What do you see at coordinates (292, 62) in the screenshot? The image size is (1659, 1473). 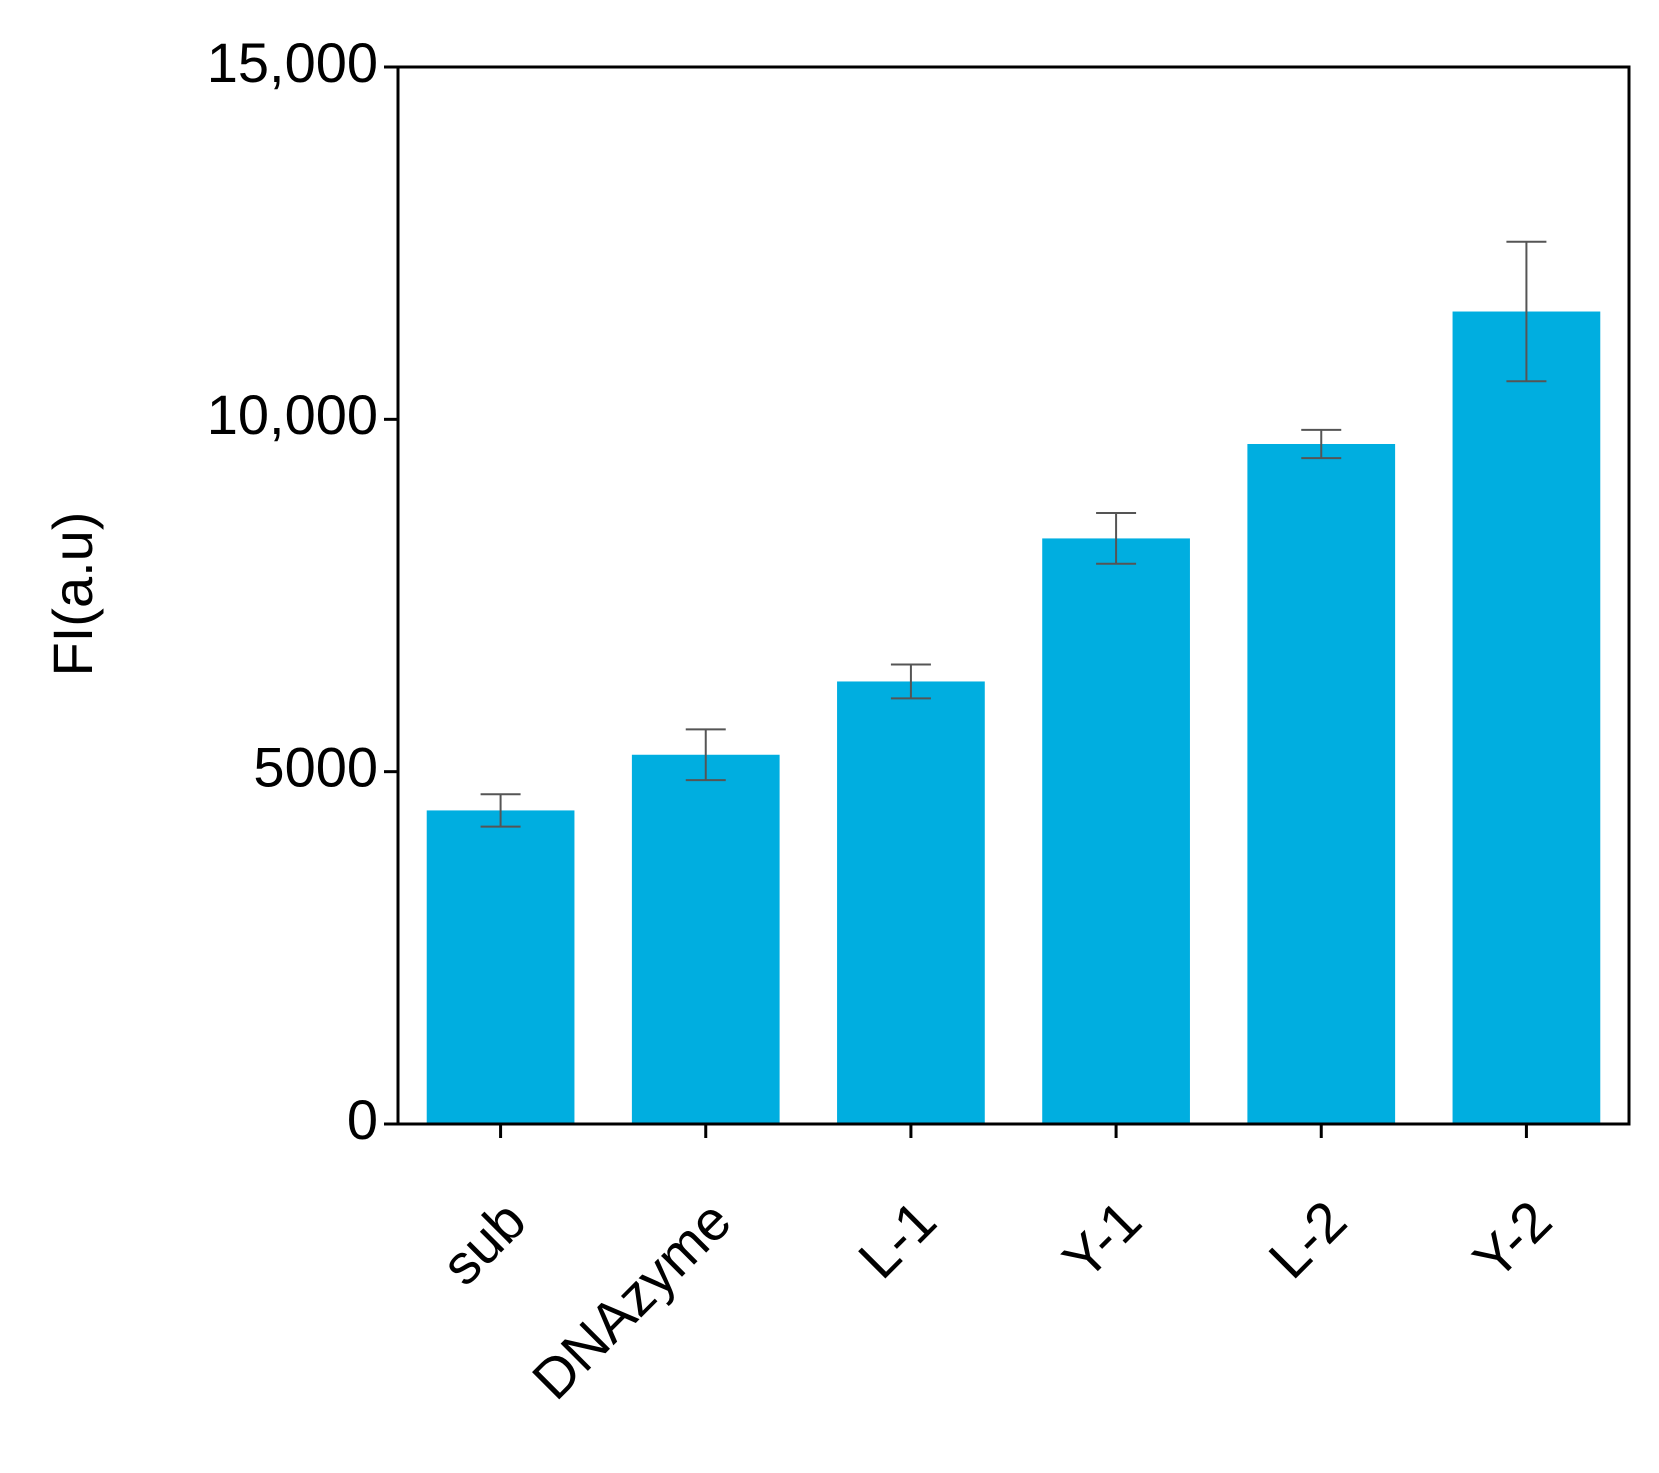 I see `y-tick-label: 15,000` at bounding box center [292, 62].